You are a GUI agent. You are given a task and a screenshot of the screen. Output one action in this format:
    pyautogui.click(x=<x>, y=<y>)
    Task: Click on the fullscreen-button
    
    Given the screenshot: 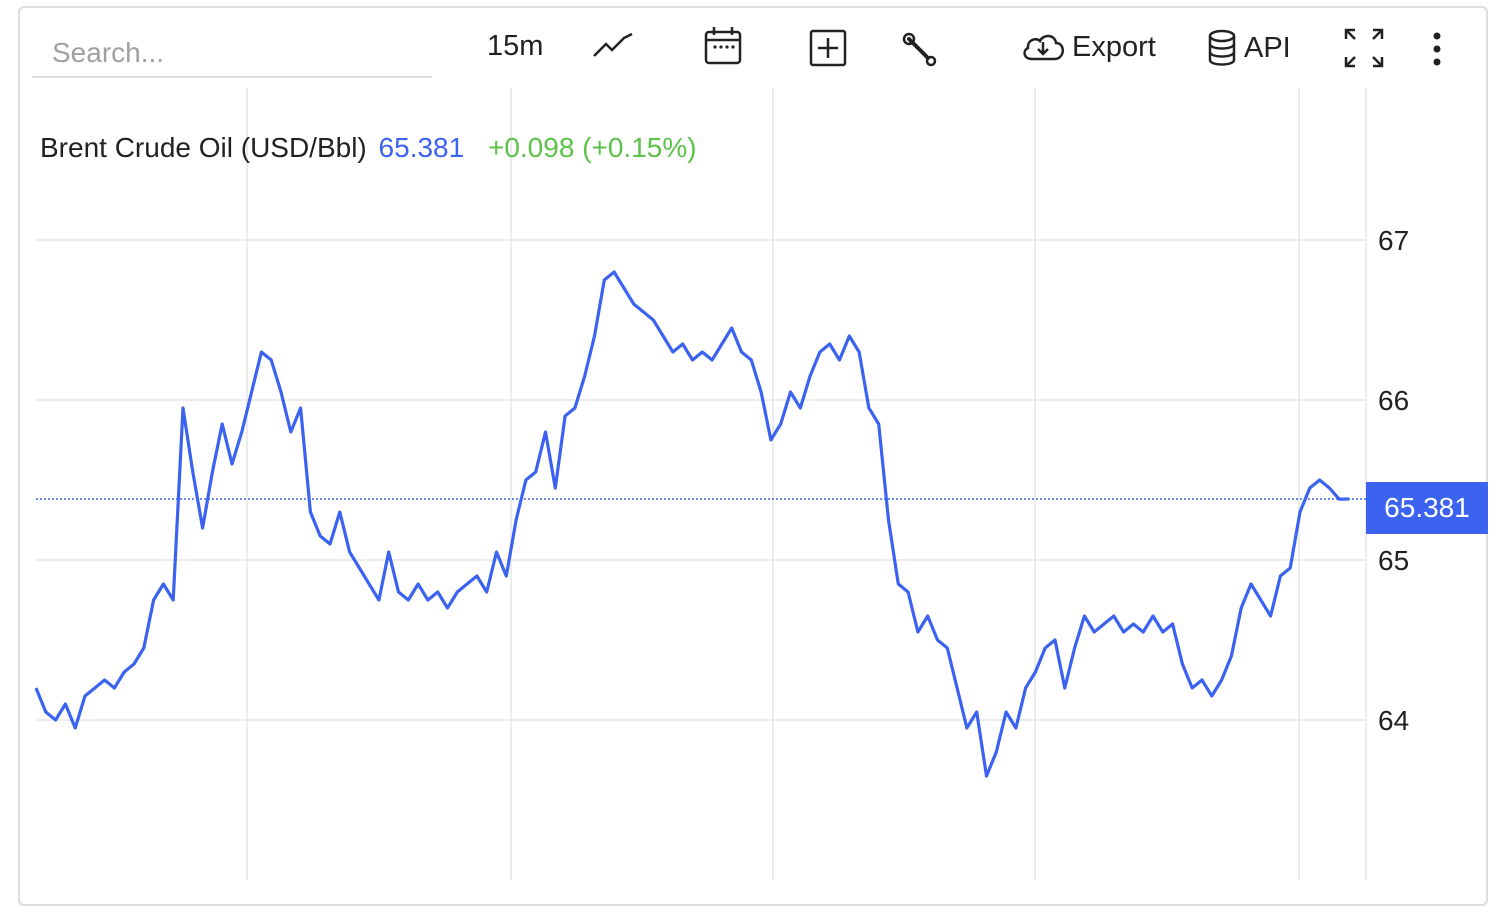 What is the action you would take?
    pyautogui.click(x=1364, y=48)
    